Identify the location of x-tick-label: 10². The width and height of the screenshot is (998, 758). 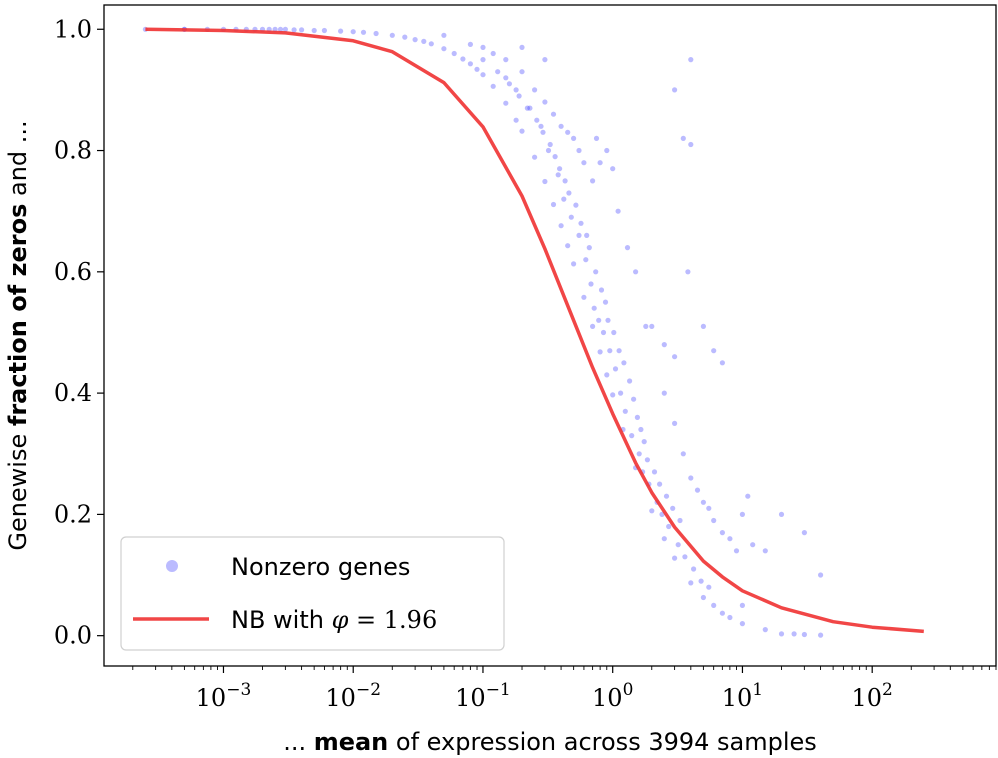
(872, 696).